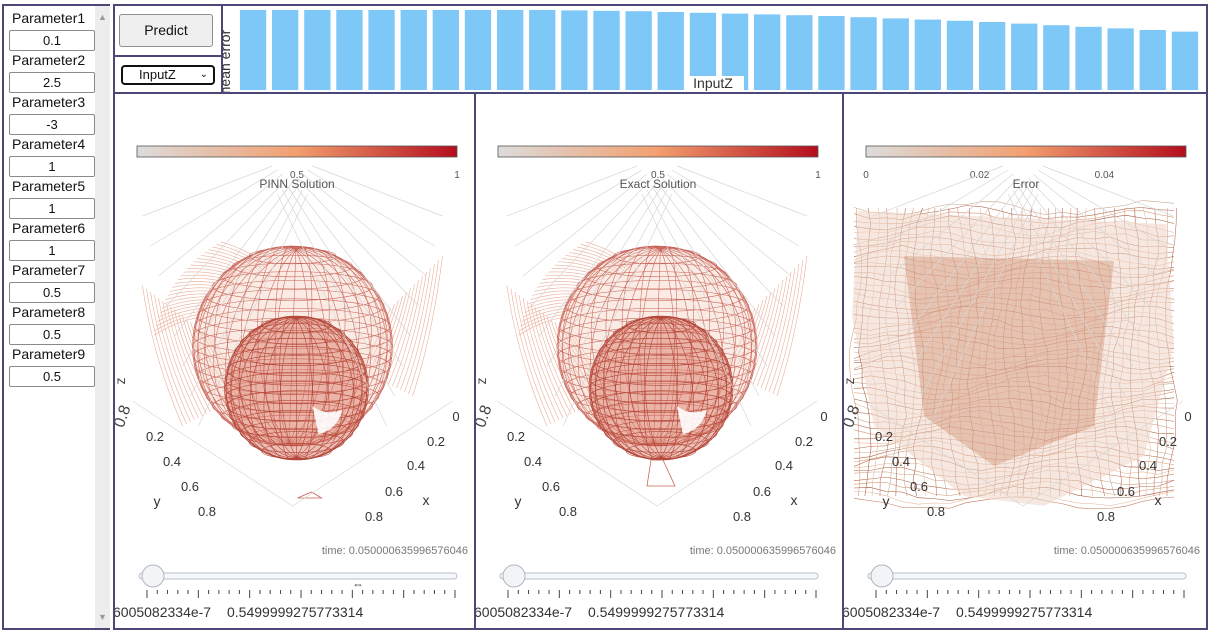 This screenshot has height=634, width=1214. Describe the element at coordinates (358, 584) in the screenshot. I see `resize-cursor-icon: ⇔` at that location.